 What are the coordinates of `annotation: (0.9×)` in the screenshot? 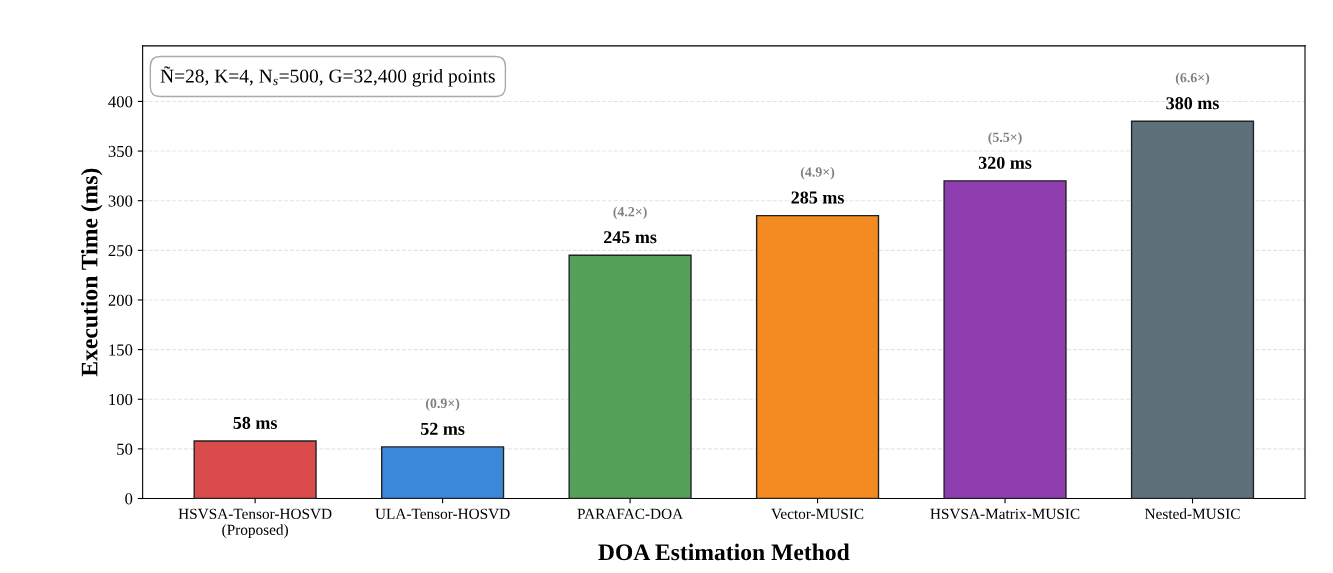 It's located at (442, 404).